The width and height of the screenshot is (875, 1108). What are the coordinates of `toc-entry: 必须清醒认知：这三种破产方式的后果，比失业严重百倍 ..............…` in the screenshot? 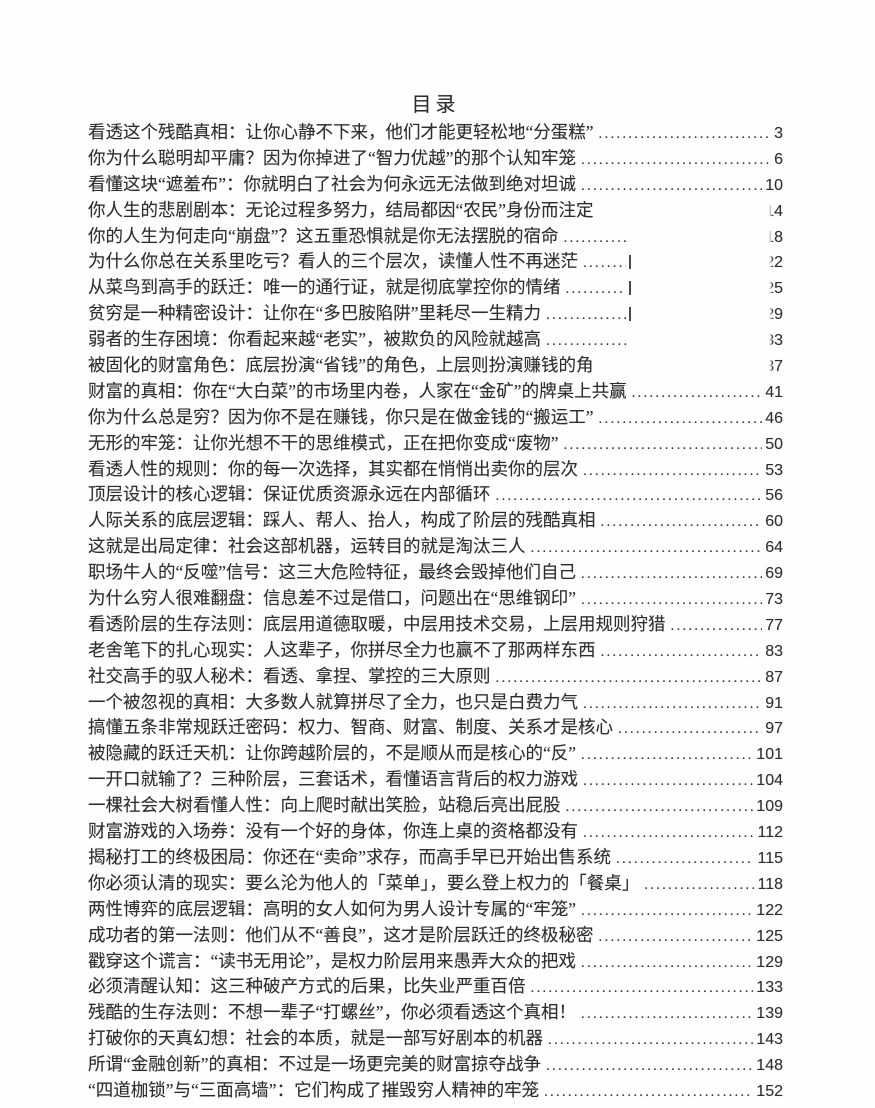 It's located at (435, 987).